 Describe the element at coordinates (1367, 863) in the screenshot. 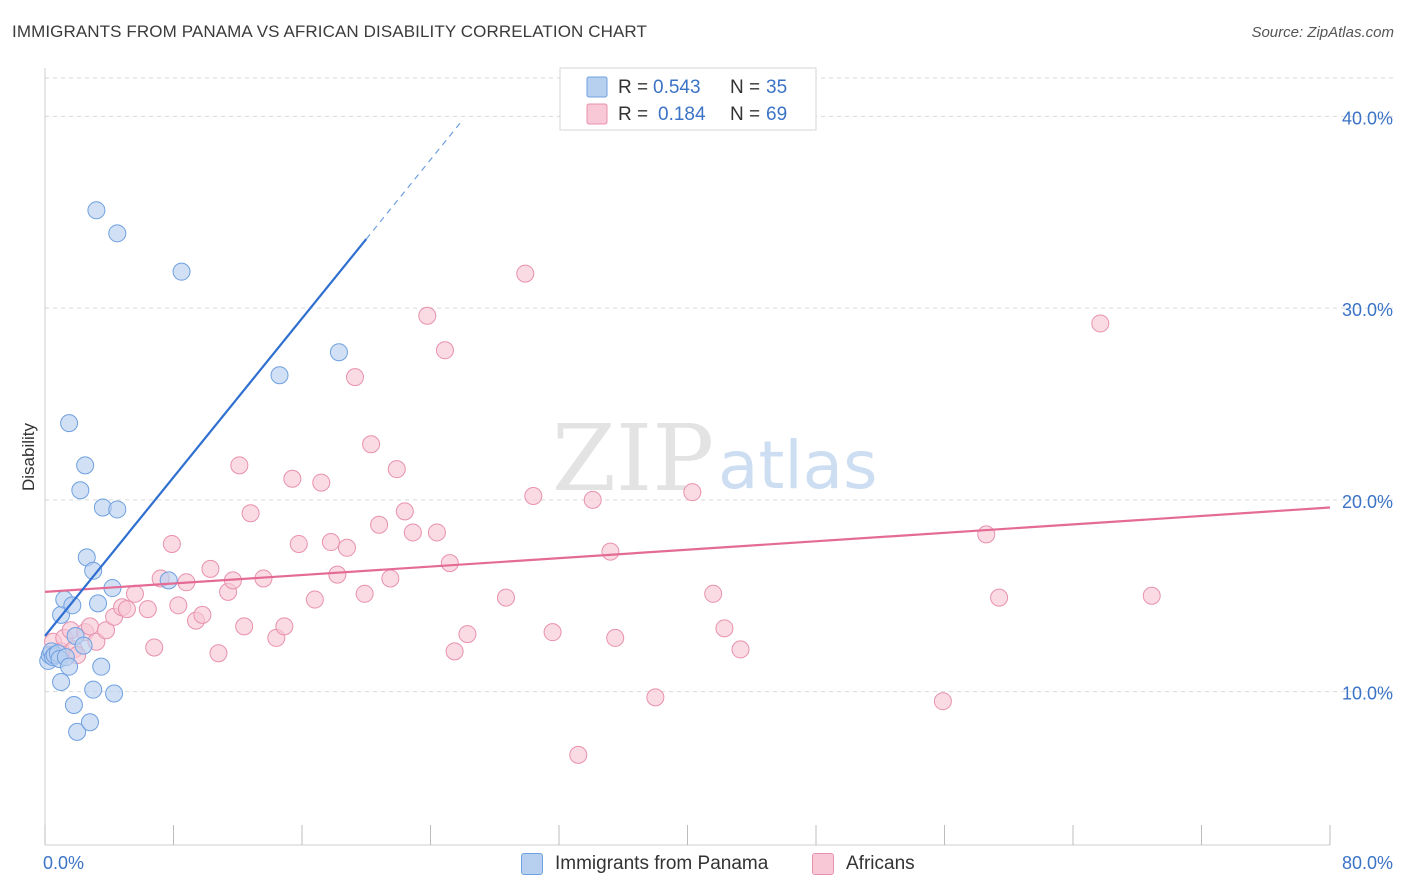

I see `x-tick-label-max: 80.0%` at that location.